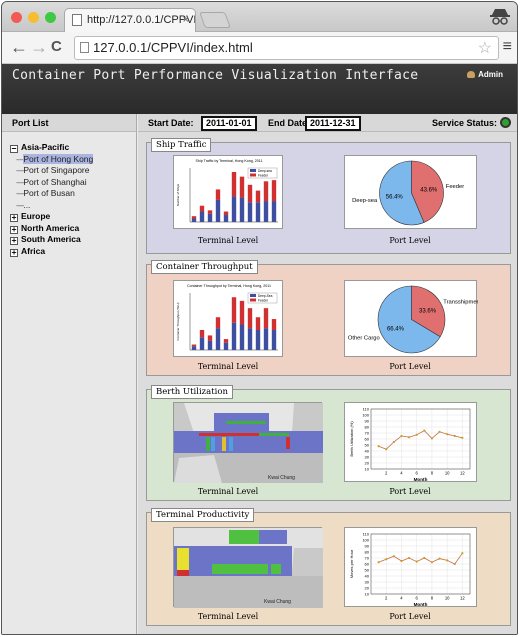 The image size is (520, 637). Describe the element at coordinates (39, 47) in the screenshot. I see `forward-button: →` at that location.